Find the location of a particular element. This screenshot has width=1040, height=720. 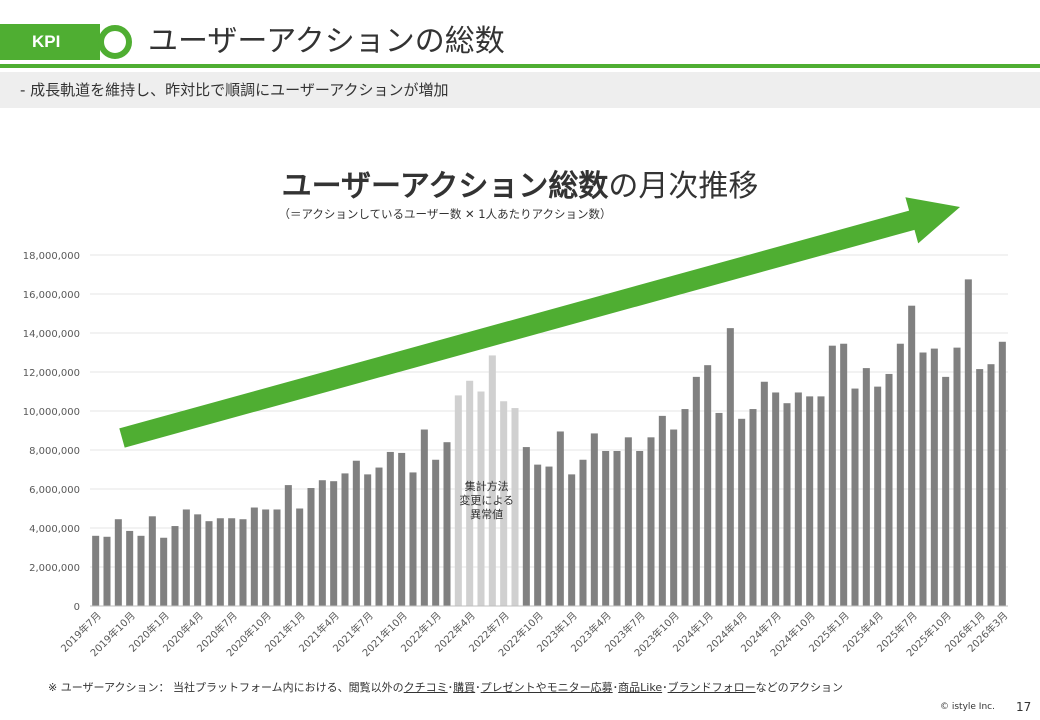

anomaly-label: 変更による is located at coordinates (486, 500).